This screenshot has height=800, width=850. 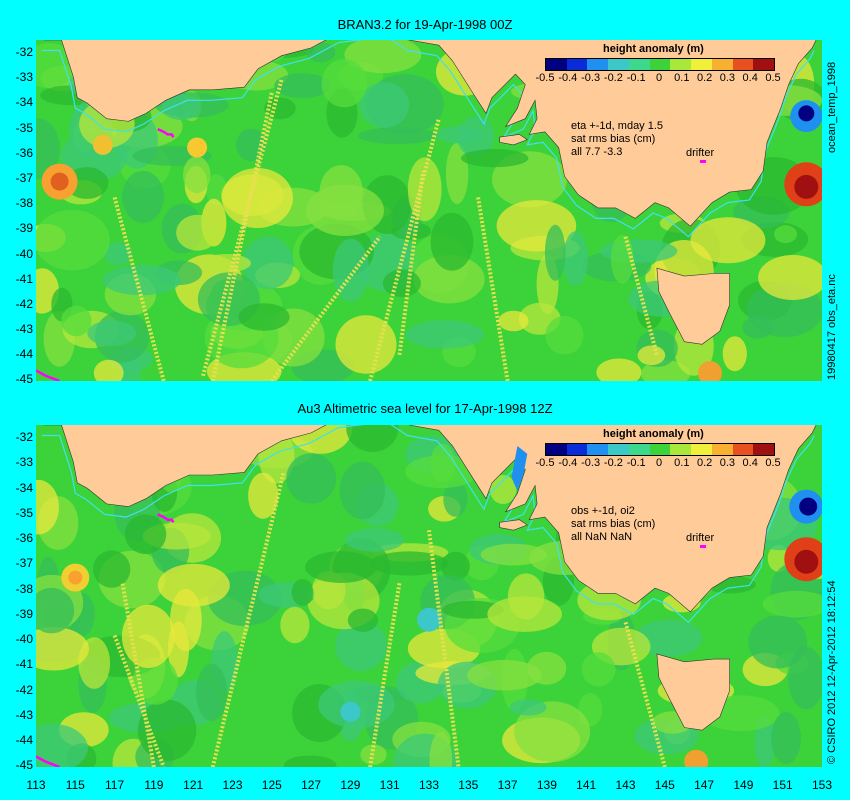 I want to click on x-tick-label: 135, so click(x=468, y=785).